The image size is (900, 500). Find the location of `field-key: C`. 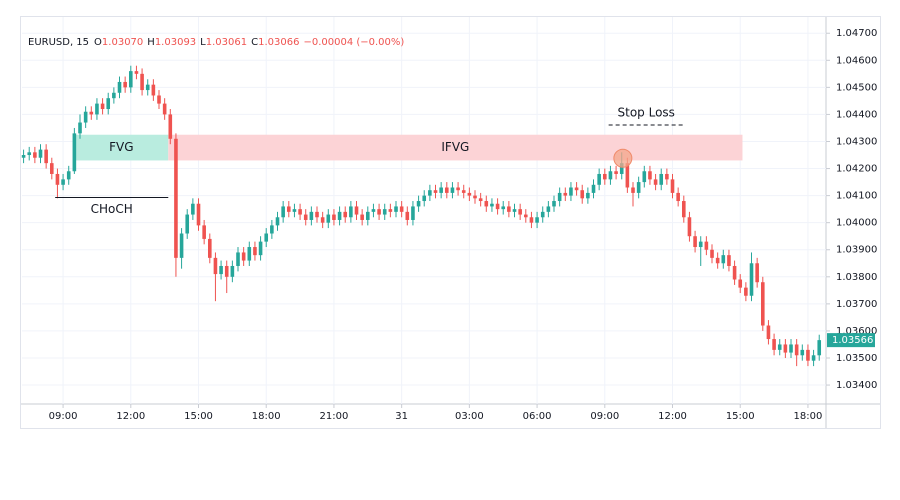

field-key: C is located at coordinates (254, 42).